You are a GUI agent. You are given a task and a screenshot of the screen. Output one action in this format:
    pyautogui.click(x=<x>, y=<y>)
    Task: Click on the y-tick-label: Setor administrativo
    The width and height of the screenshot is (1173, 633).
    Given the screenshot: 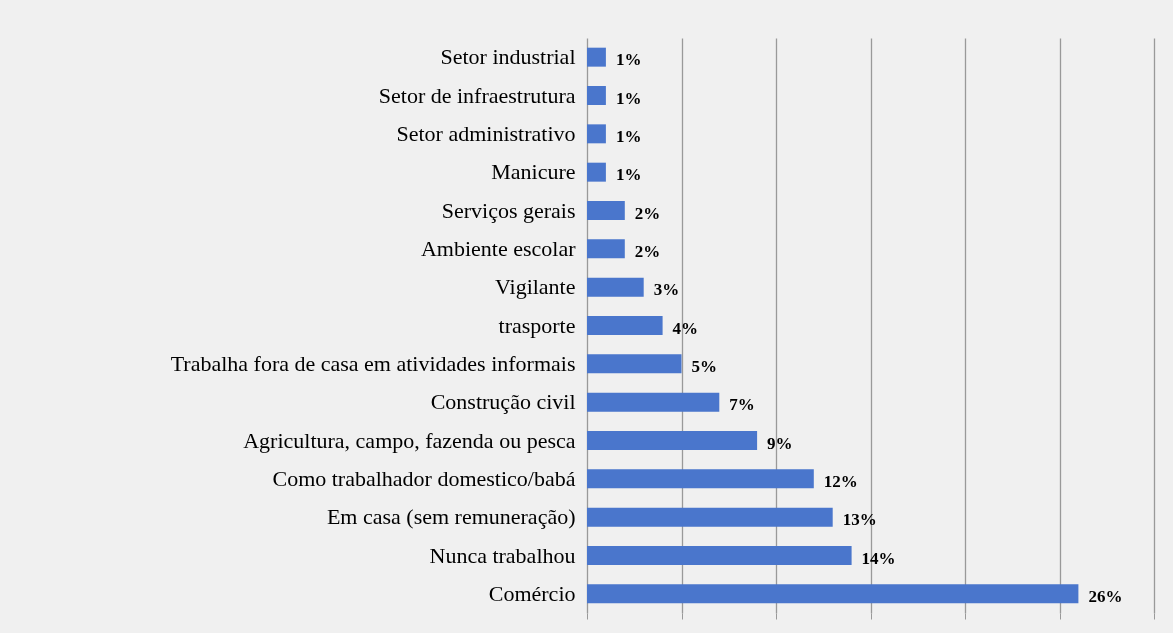 What is the action you would take?
    pyautogui.click(x=486, y=133)
    